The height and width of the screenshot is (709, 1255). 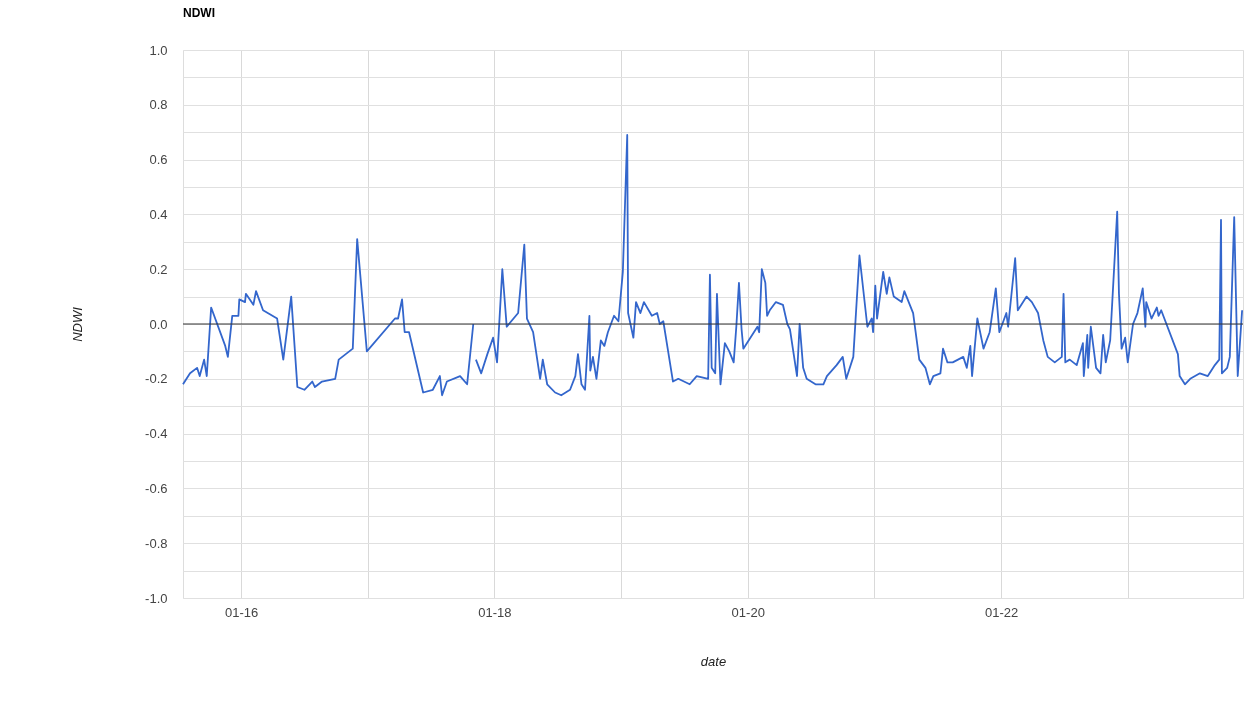 What do you see at coordinates (156, 543) in the screenshot?
I see `y-tick-label: -0.8` at bounding box center [156, 543].